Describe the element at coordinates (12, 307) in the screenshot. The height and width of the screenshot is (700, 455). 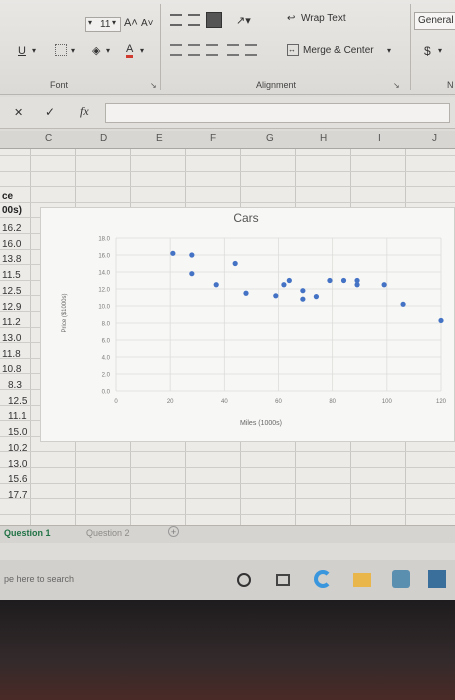
I see `cell-price: 12.9` at that location.